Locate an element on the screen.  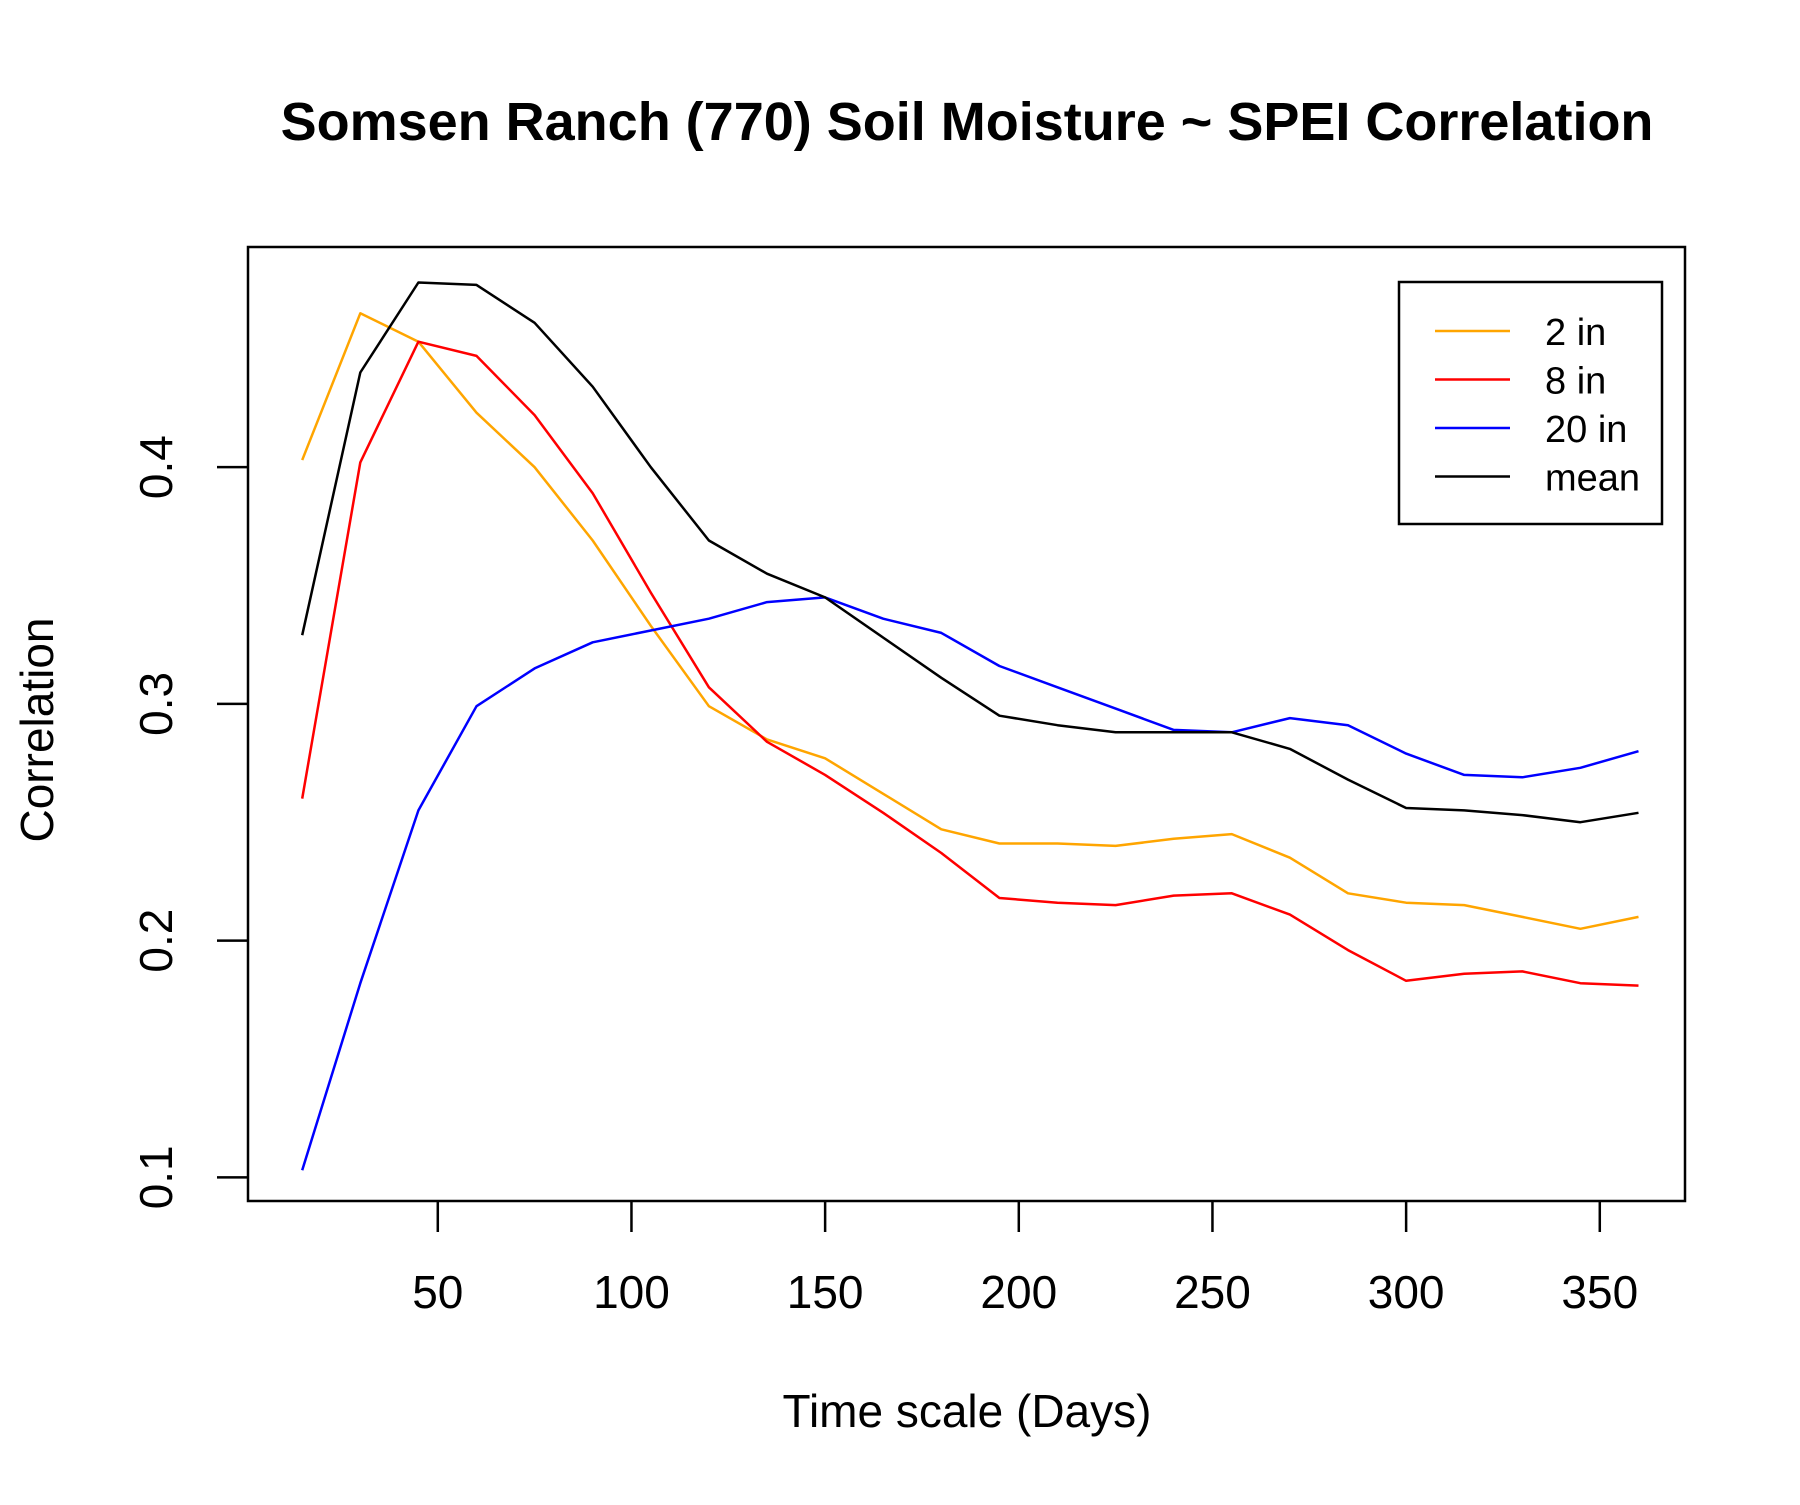
y-tick-label: 0.3 is located at coordinates (156, 704).